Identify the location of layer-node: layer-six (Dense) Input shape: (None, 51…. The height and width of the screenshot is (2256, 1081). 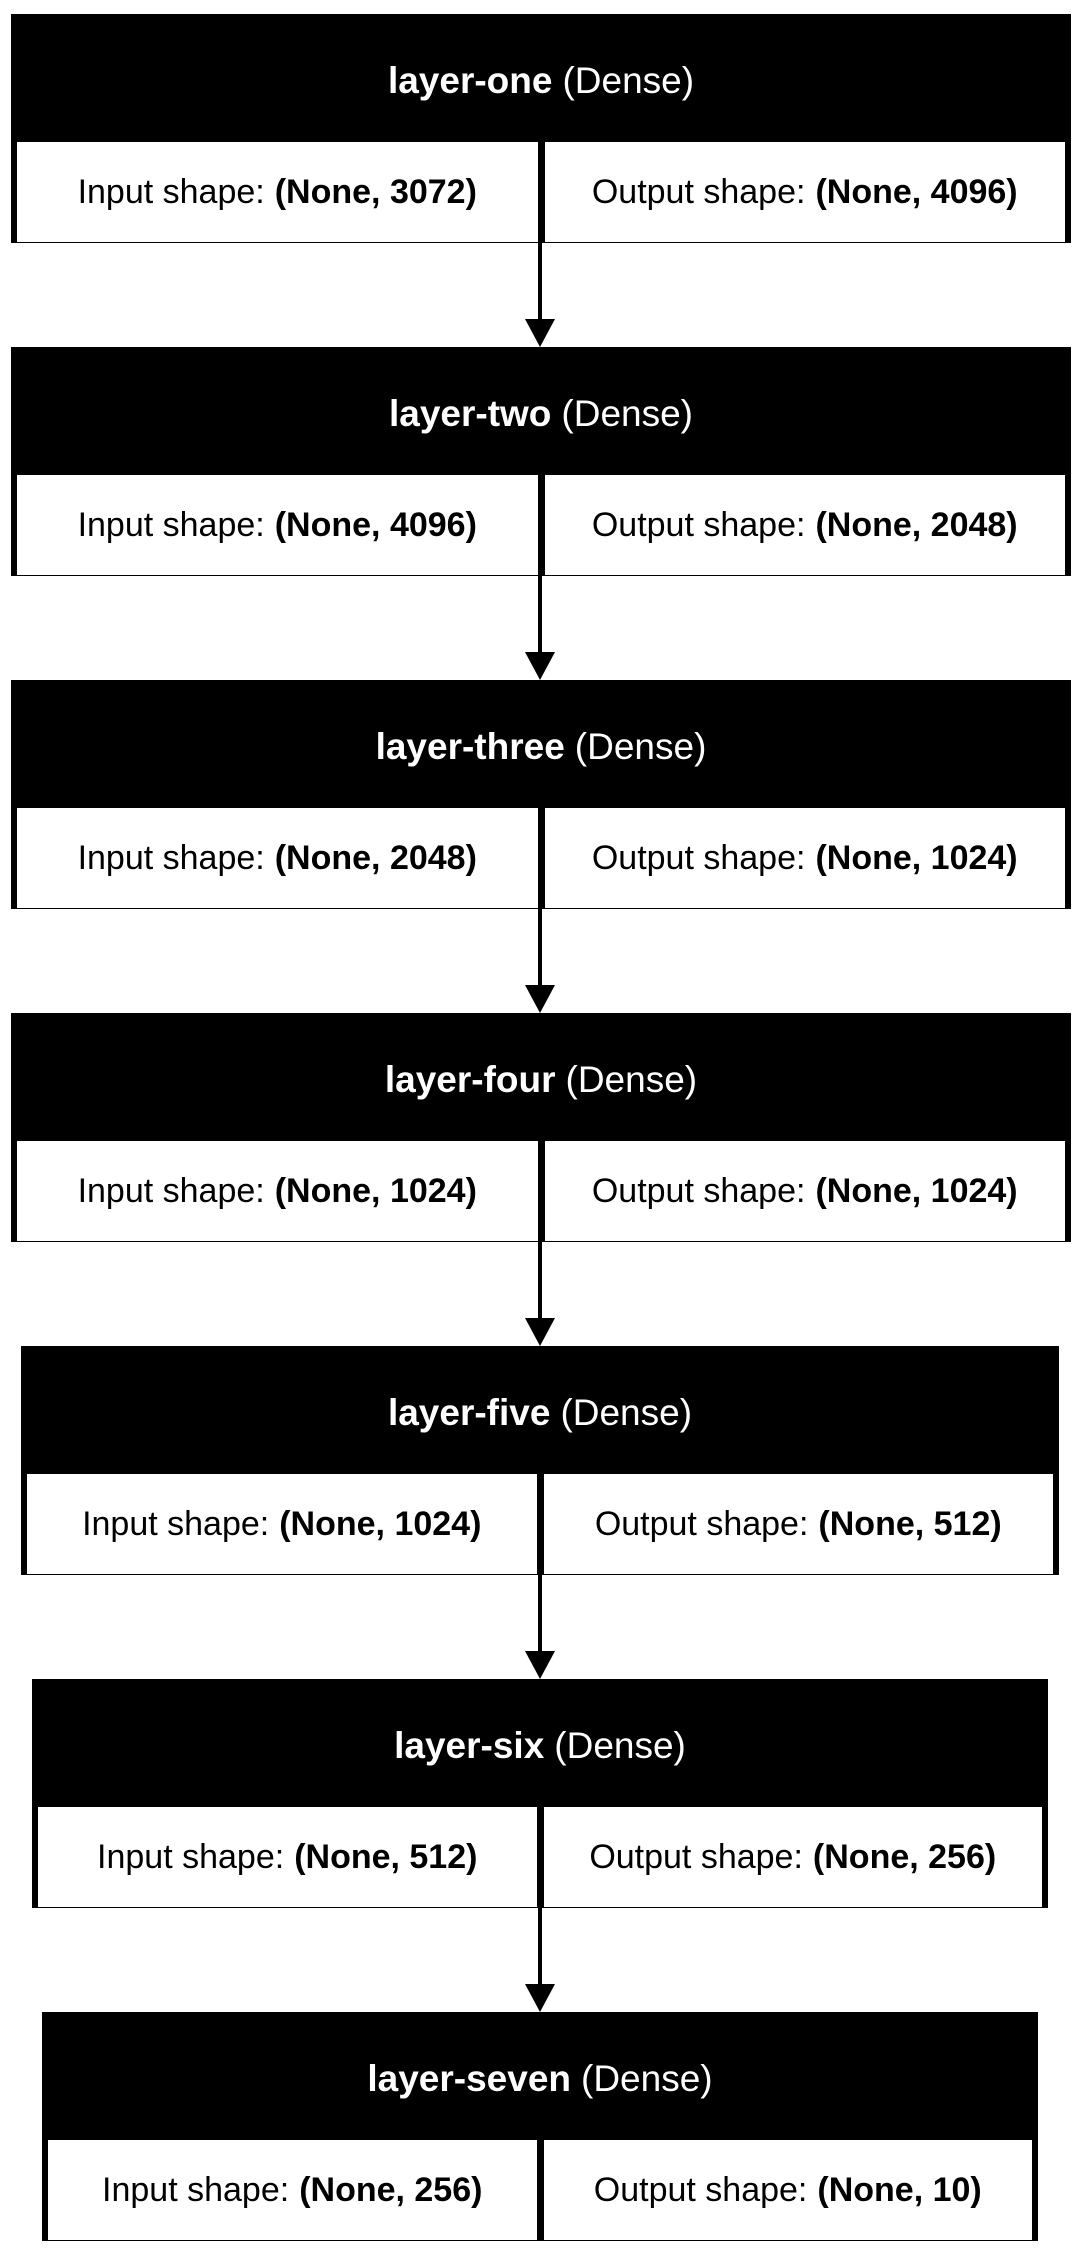
(540, 1793).